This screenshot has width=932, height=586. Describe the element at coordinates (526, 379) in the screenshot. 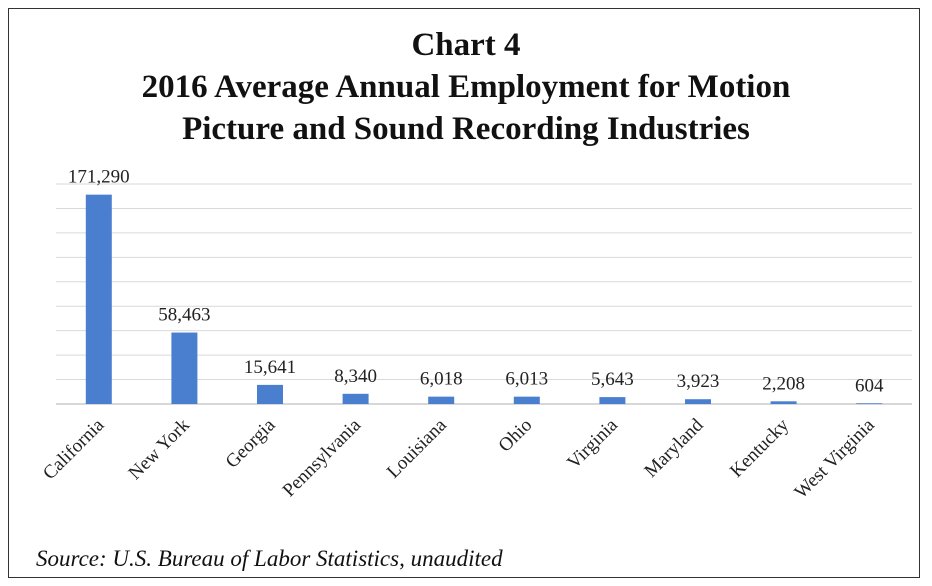

I see `data-label: 6,013` at that location.